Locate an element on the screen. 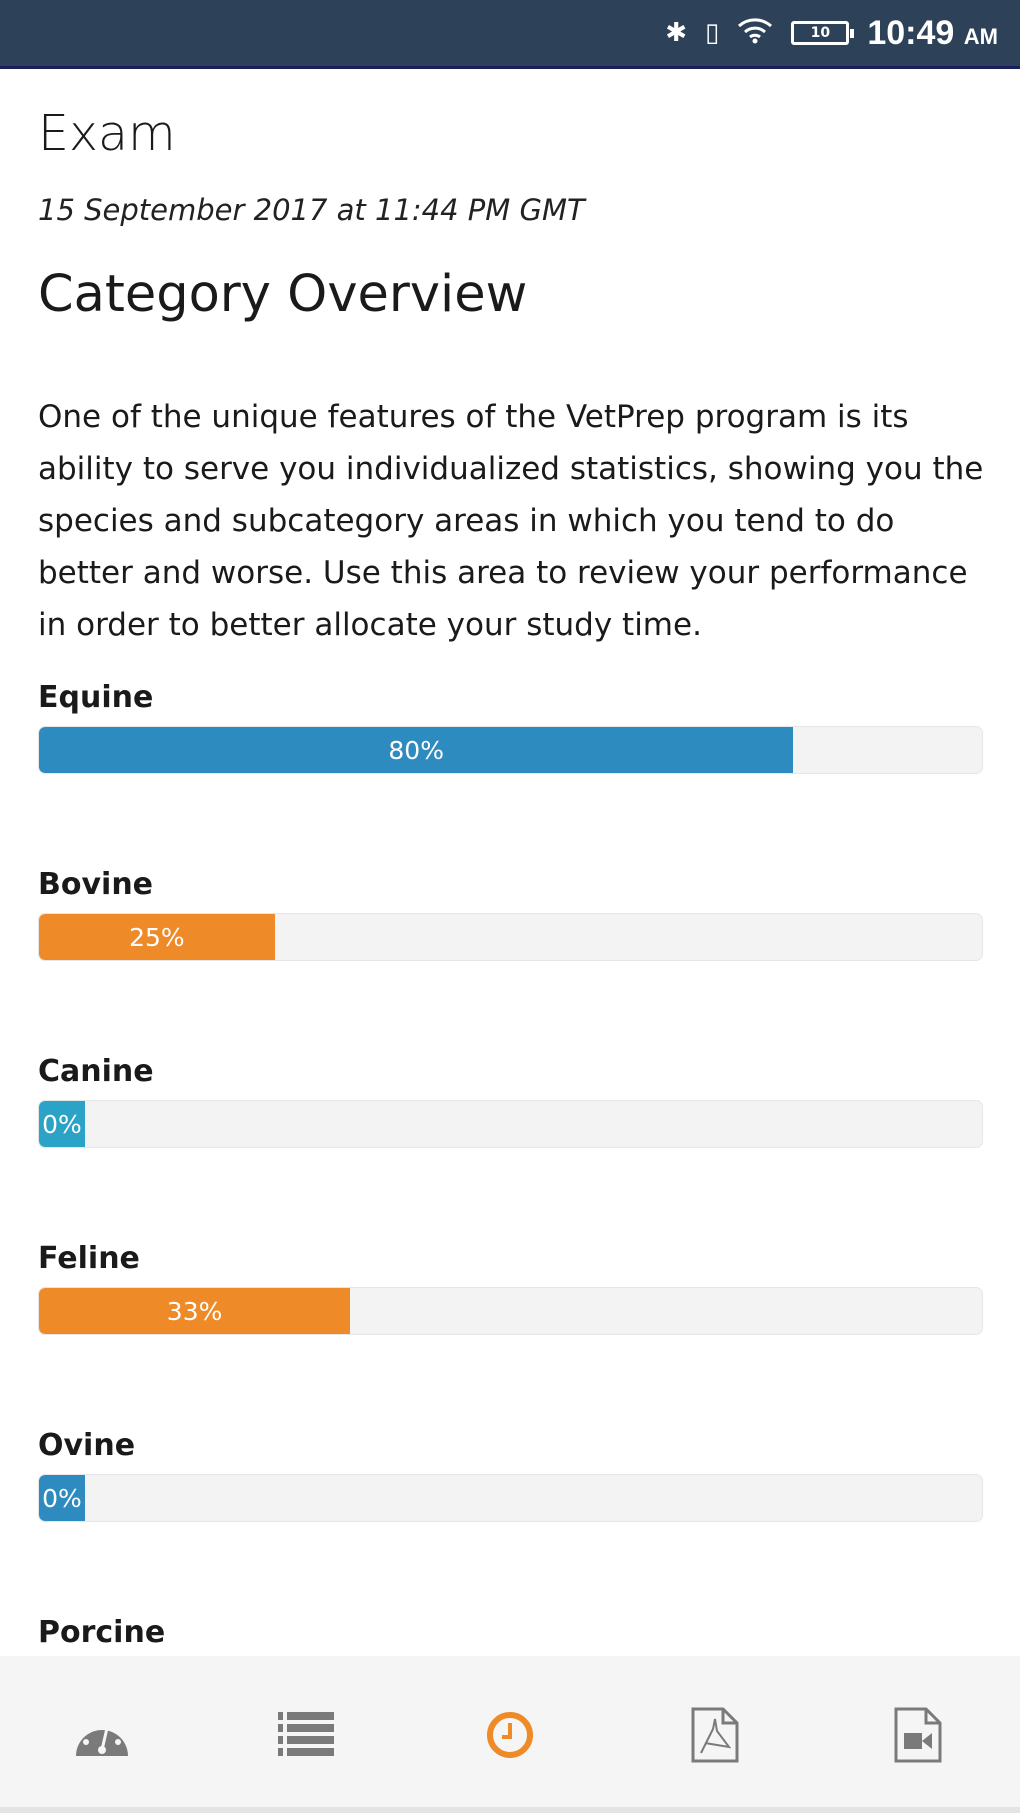 Image resolution: width=1020 pixels, height=1813 pixels. bottom-nav is located at coordinates (510, 1734).